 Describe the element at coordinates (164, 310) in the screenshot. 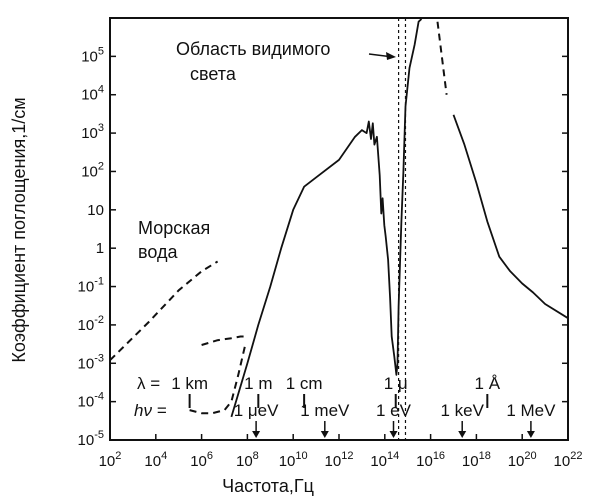

I see `series-2-line` at that location.